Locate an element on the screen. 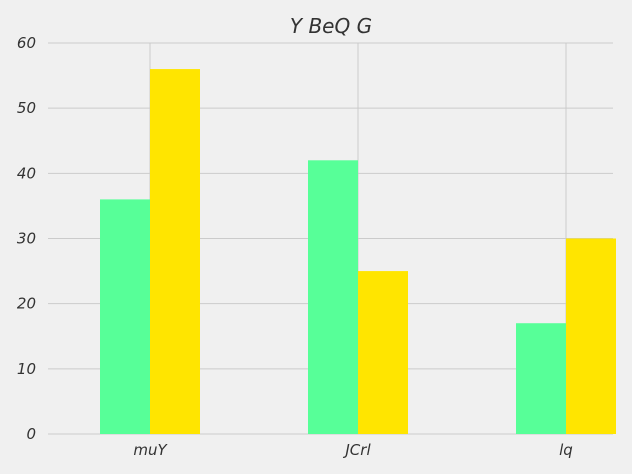  y-tick-label: 30 is located at coordinates (26, 239).